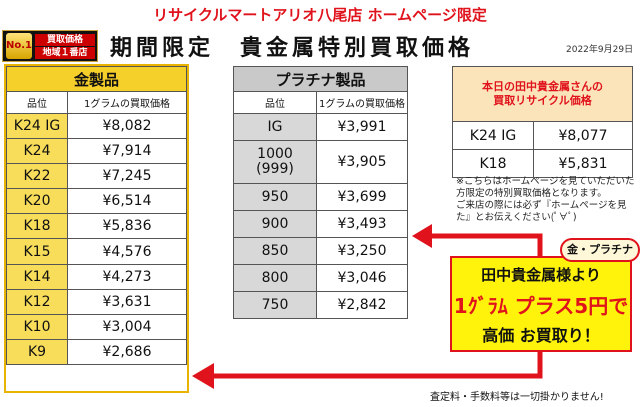 Image resolution: width=640 pixels, height=407 pixels. Describe the element at coordinates (275, 224) in the screenshot. I see `platinum-grade-cell: 900` at that location.